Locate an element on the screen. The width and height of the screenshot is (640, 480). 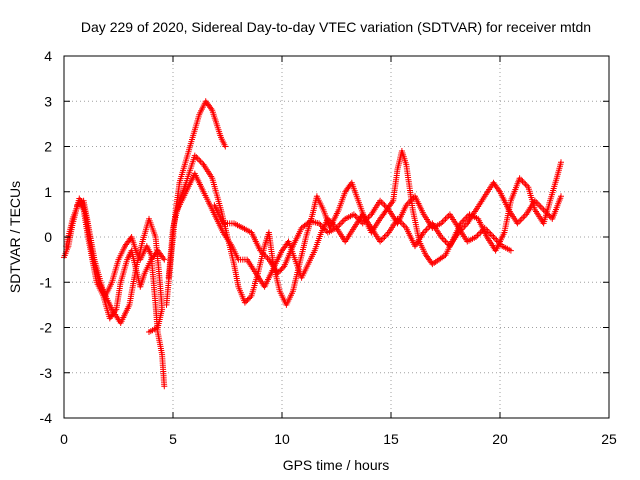
x-axis-label: GPS time / hours is located at coordinates (336, 465).